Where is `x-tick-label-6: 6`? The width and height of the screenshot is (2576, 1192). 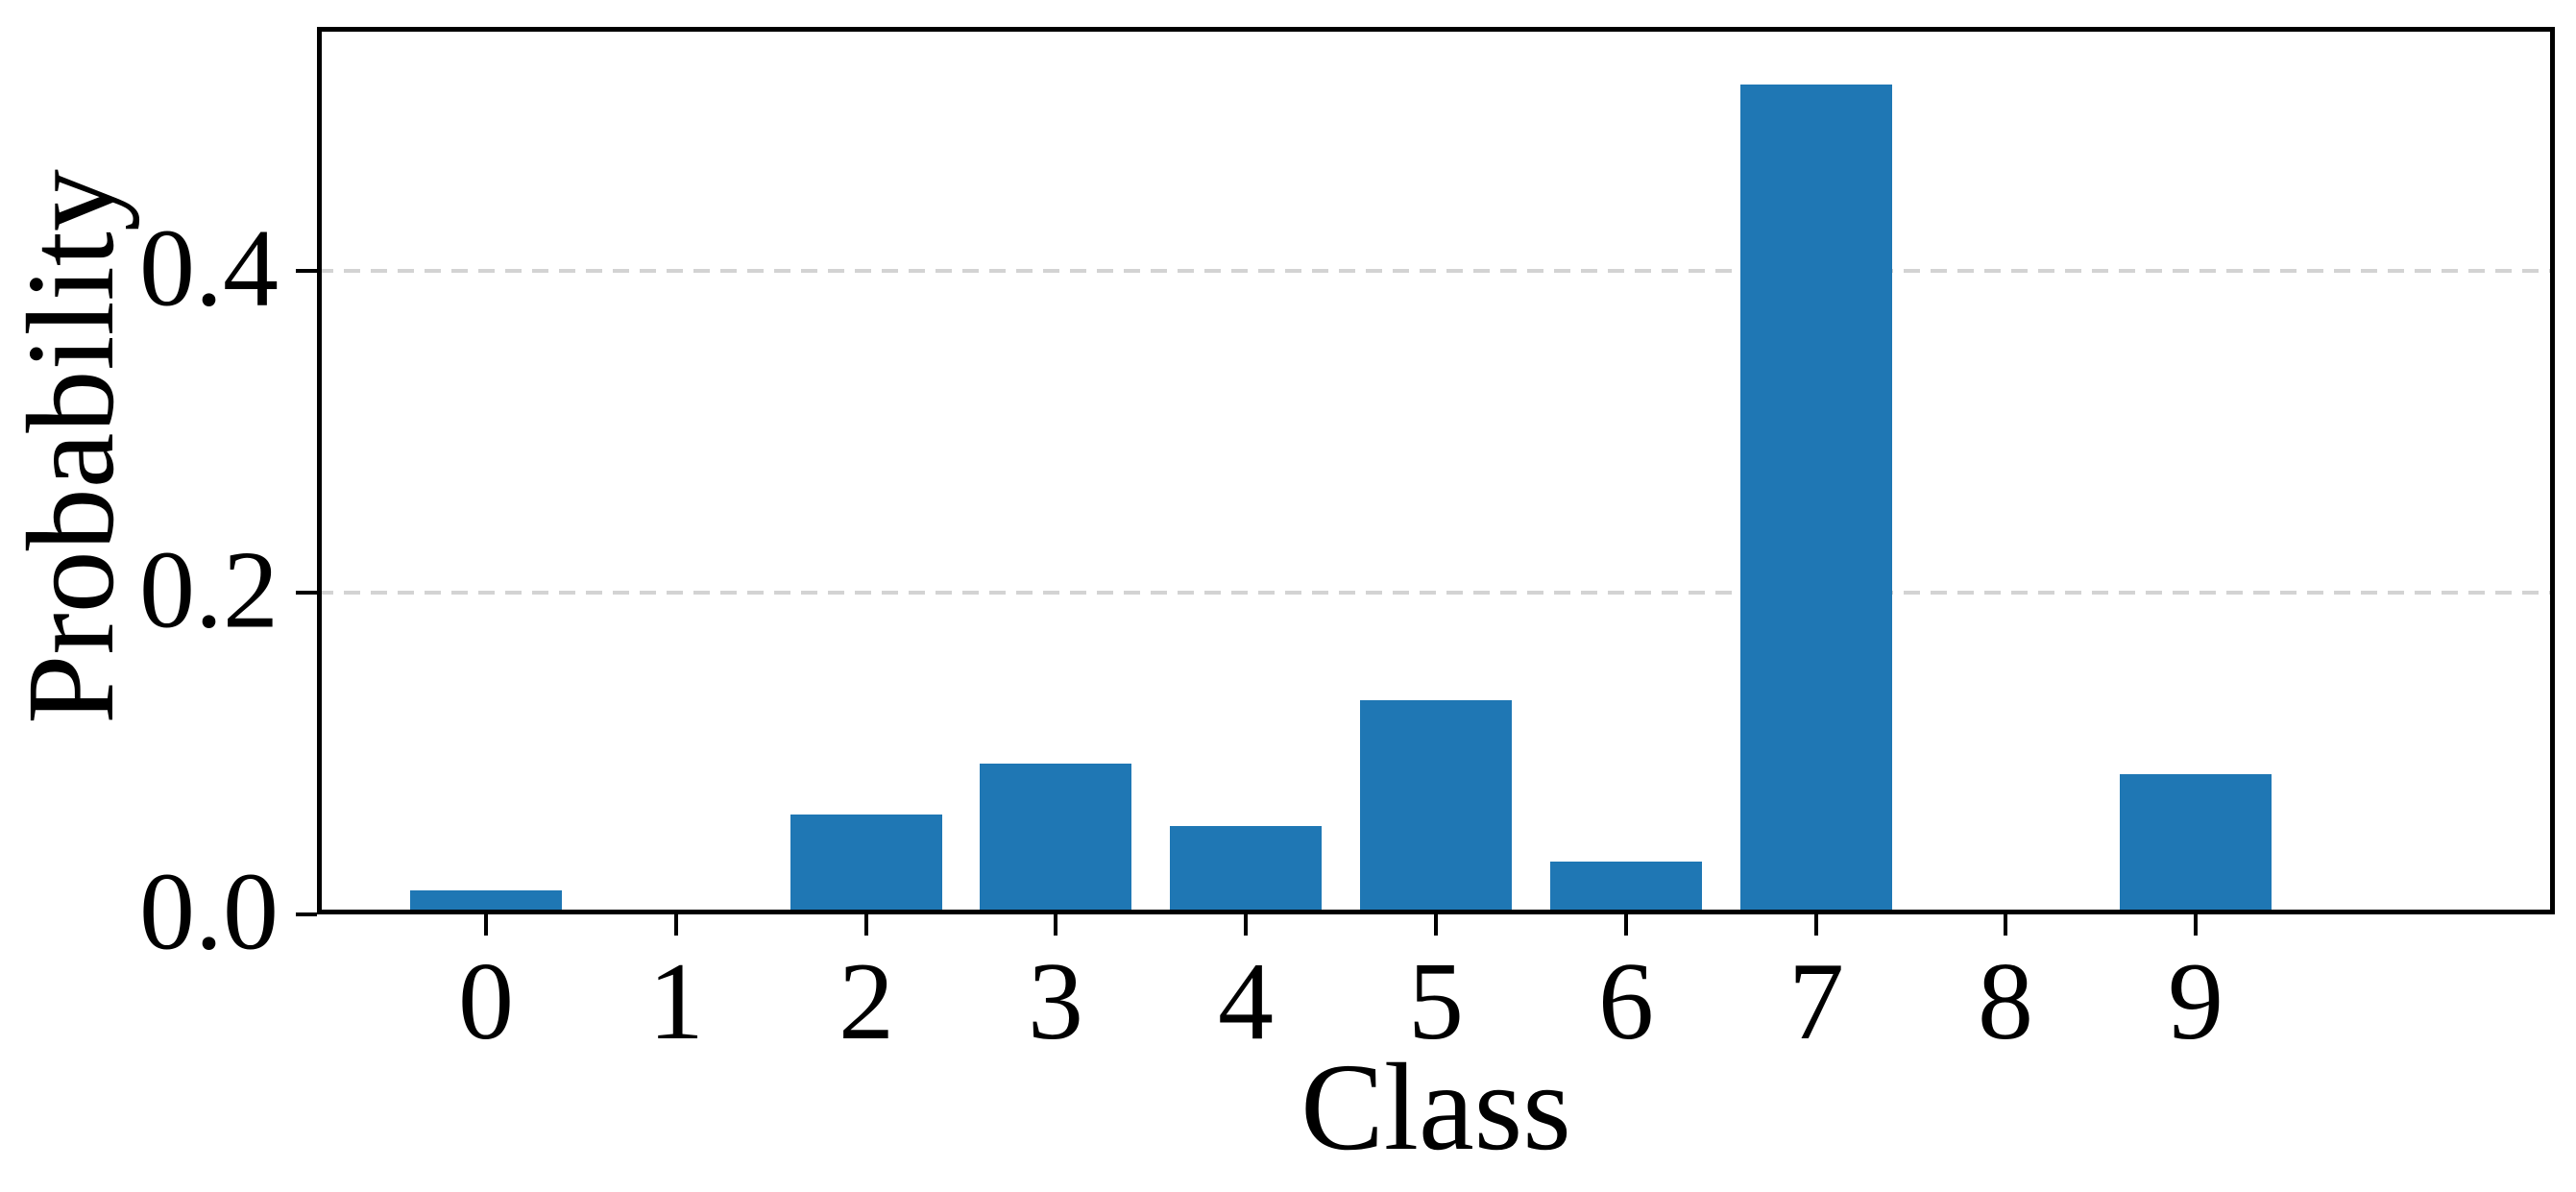
x-tick-label-6: 6 is located at coordinates (1626, 1001).